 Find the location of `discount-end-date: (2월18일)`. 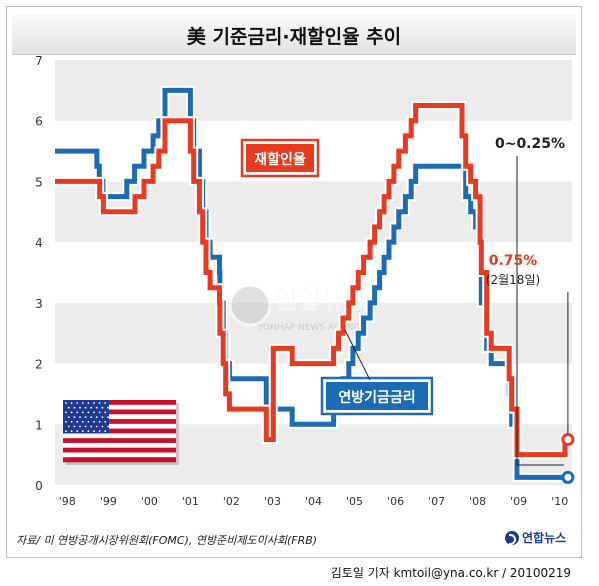

discount-end-date: (2월18일) is located at coordinates (513, 280).